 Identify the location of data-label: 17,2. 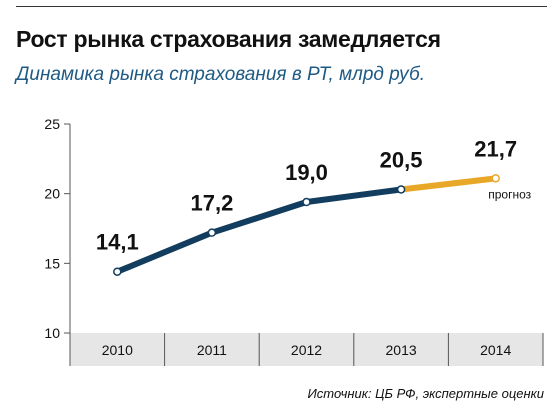
(211, 203).